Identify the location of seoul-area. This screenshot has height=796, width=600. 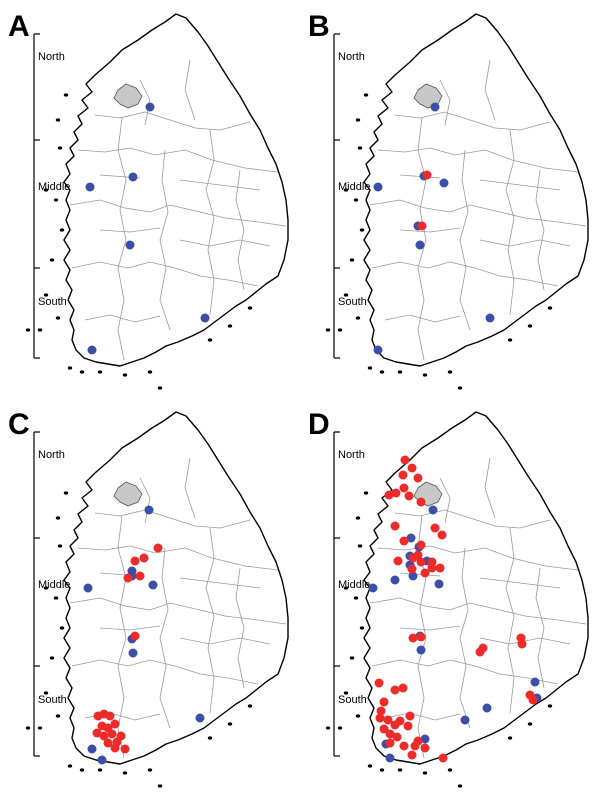
(128, 96).